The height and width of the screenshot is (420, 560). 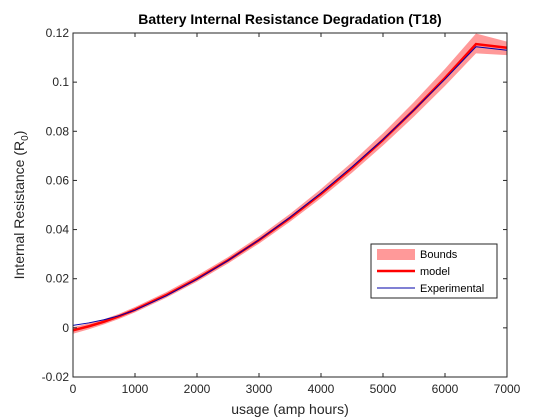 I want to click on legend-label: Bounds, so click(x=439, y=255).